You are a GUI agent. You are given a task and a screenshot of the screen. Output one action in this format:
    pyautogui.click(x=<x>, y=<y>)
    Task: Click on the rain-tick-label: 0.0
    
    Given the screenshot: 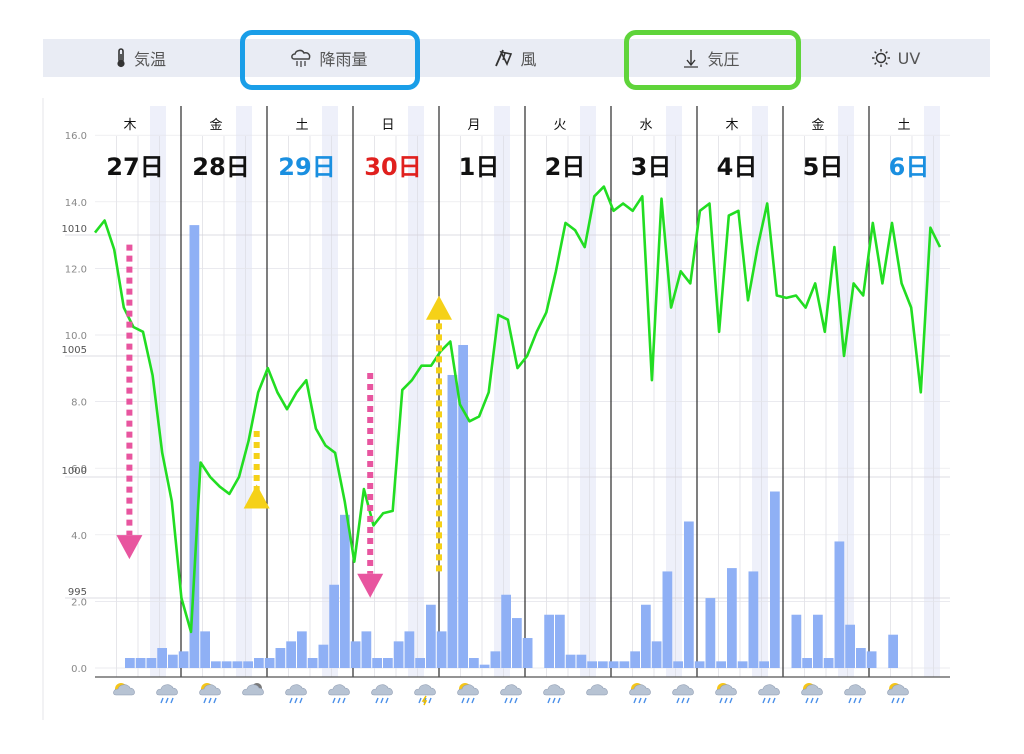 What is the action you would take?
    pyautogui.click(x=79, y=669)
    